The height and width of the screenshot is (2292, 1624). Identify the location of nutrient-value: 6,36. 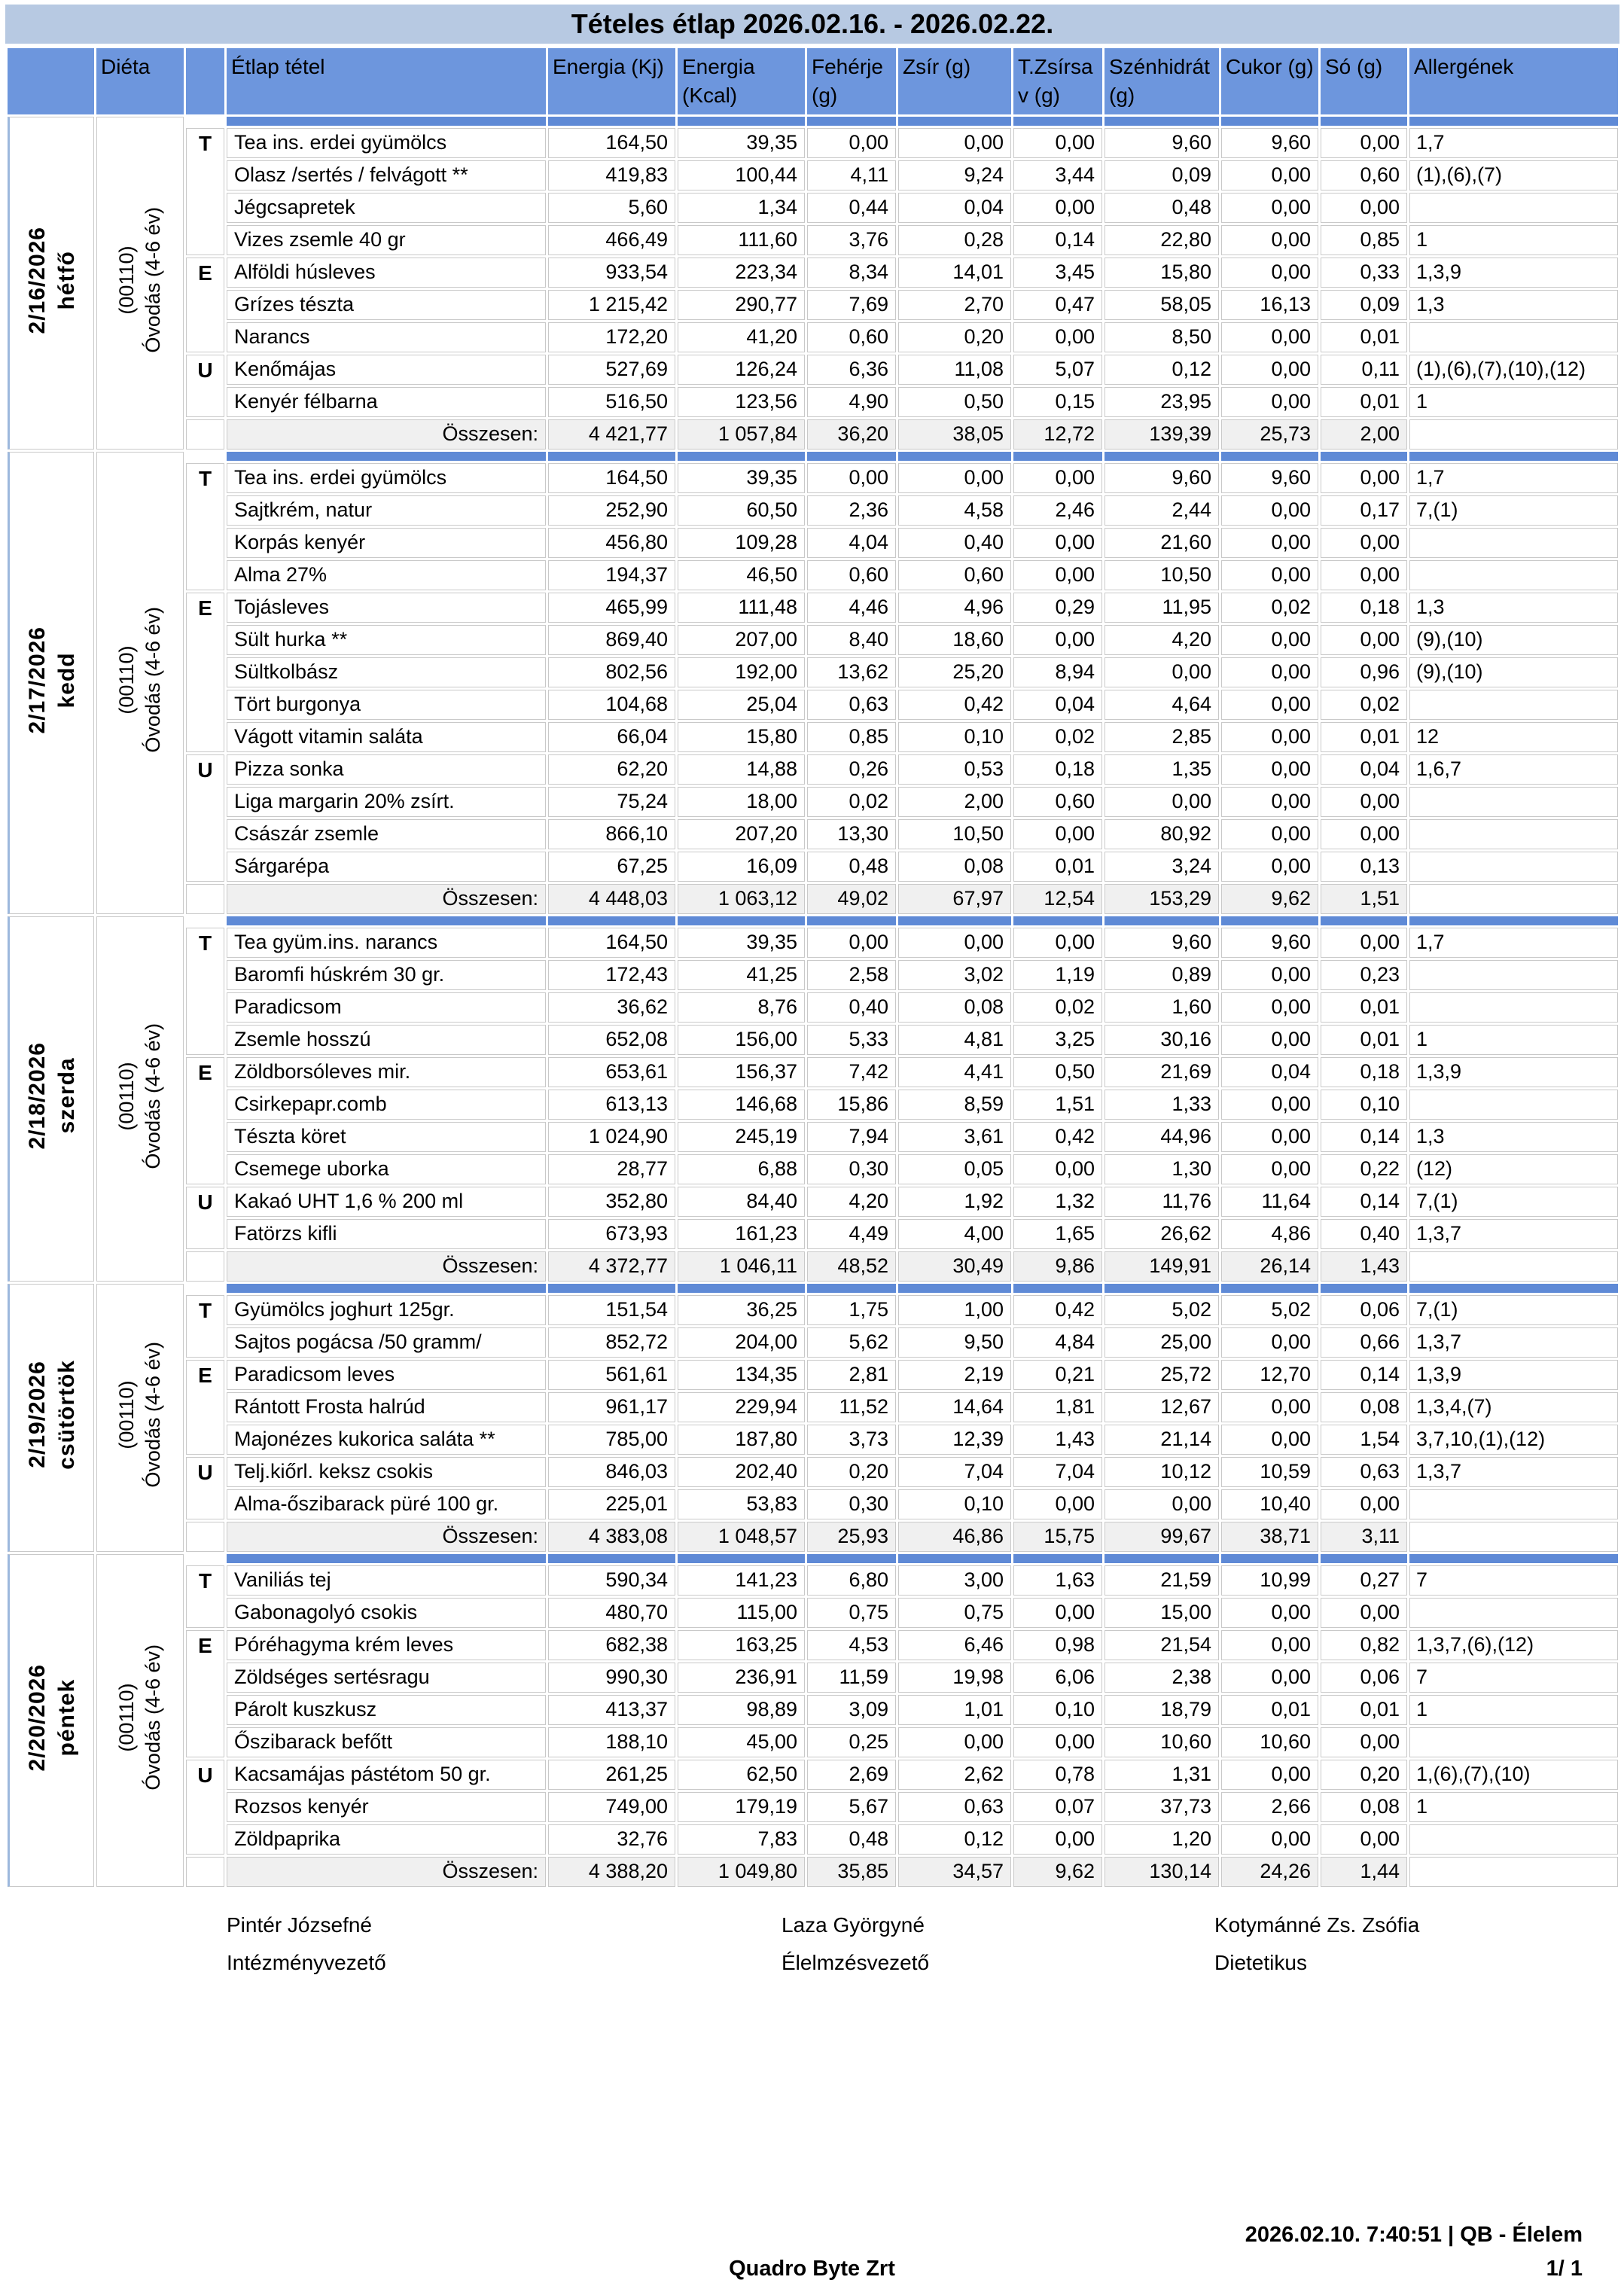
(851, 369).